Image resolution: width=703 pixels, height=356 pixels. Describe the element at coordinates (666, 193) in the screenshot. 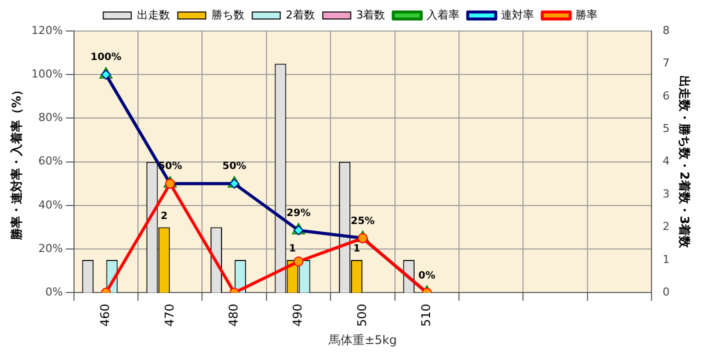

I see `y2-tick-label: 3` at that location.